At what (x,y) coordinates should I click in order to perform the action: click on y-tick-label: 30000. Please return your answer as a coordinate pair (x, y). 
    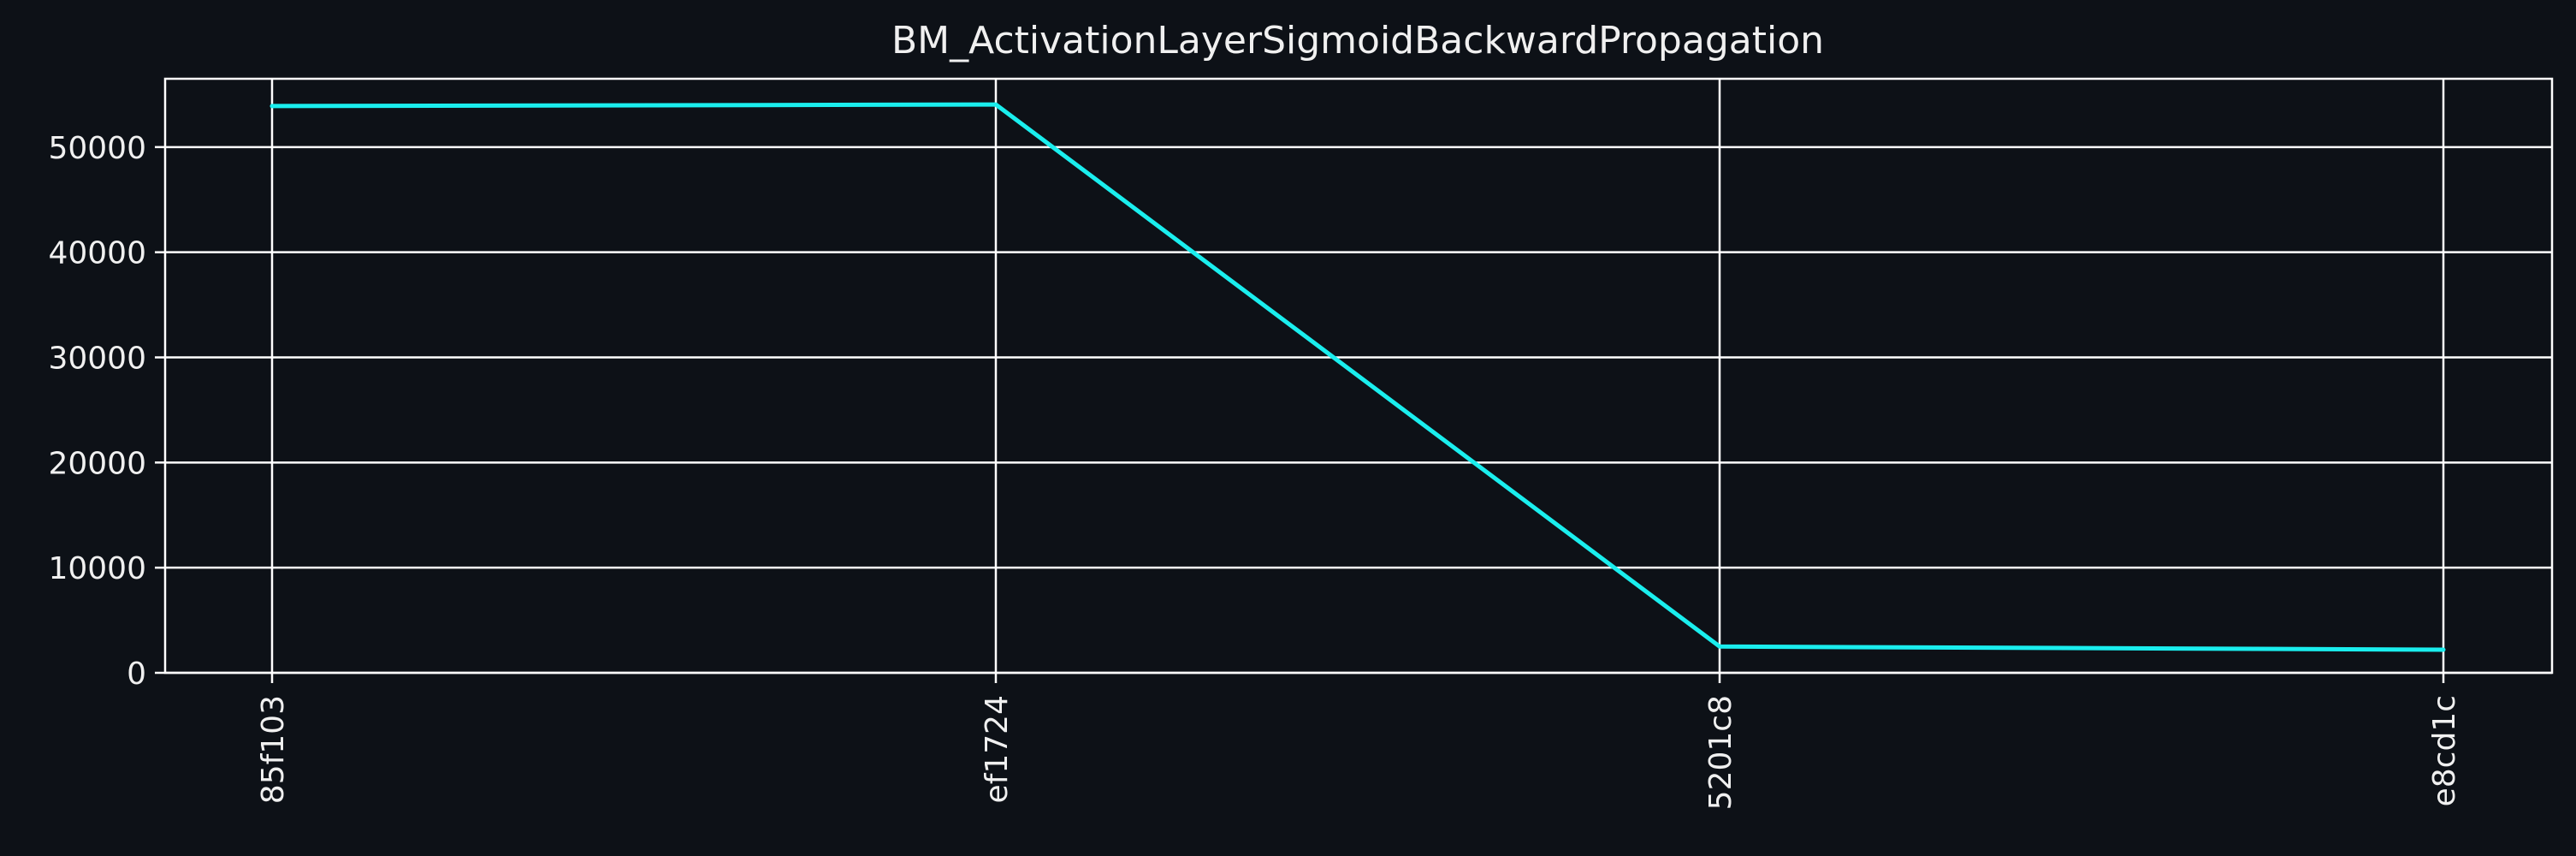
    Looking at the image, I should click on (97, 359).